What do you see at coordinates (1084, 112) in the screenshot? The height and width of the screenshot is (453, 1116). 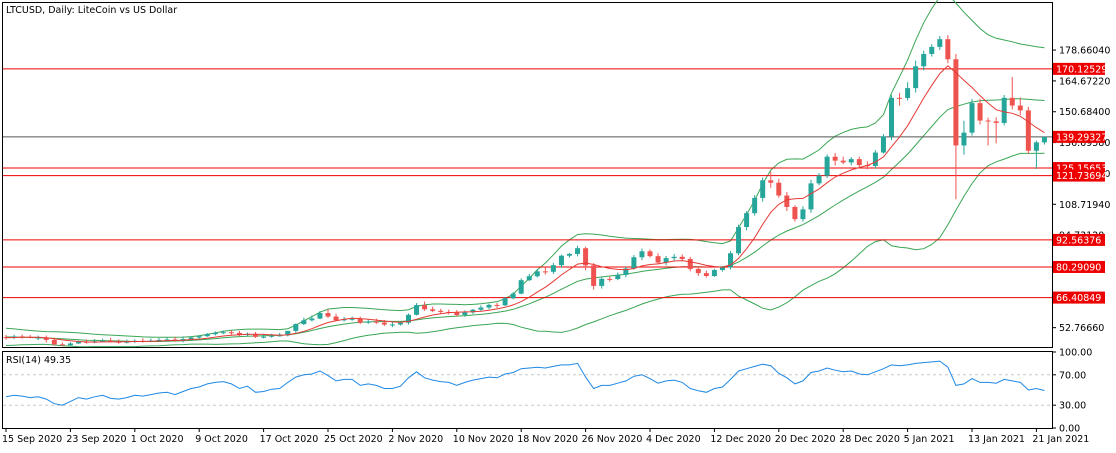 I see `price-tick-label: 150.68400` at bounding box center [1084, 112].